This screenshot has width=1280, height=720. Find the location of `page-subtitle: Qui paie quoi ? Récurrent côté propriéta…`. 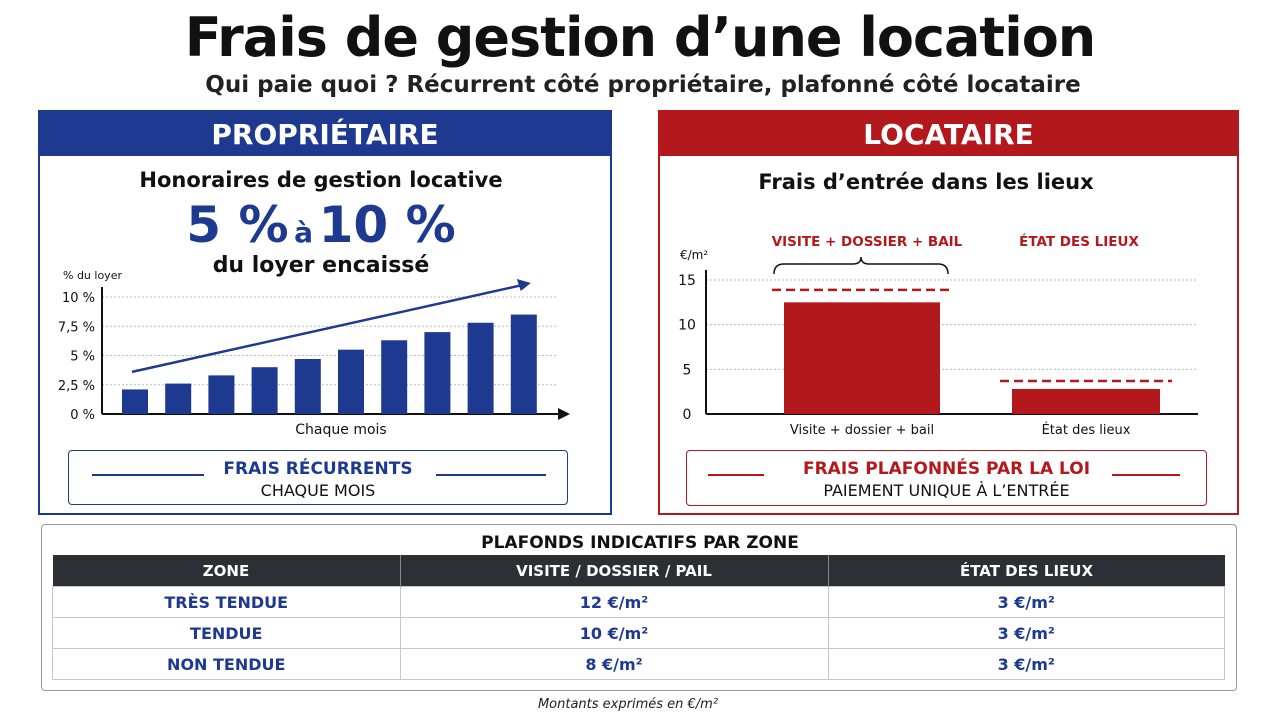

page-subtitle: Qui paie quoi ? Récurrent côté propriéta… is located at coordinates (643, 85).